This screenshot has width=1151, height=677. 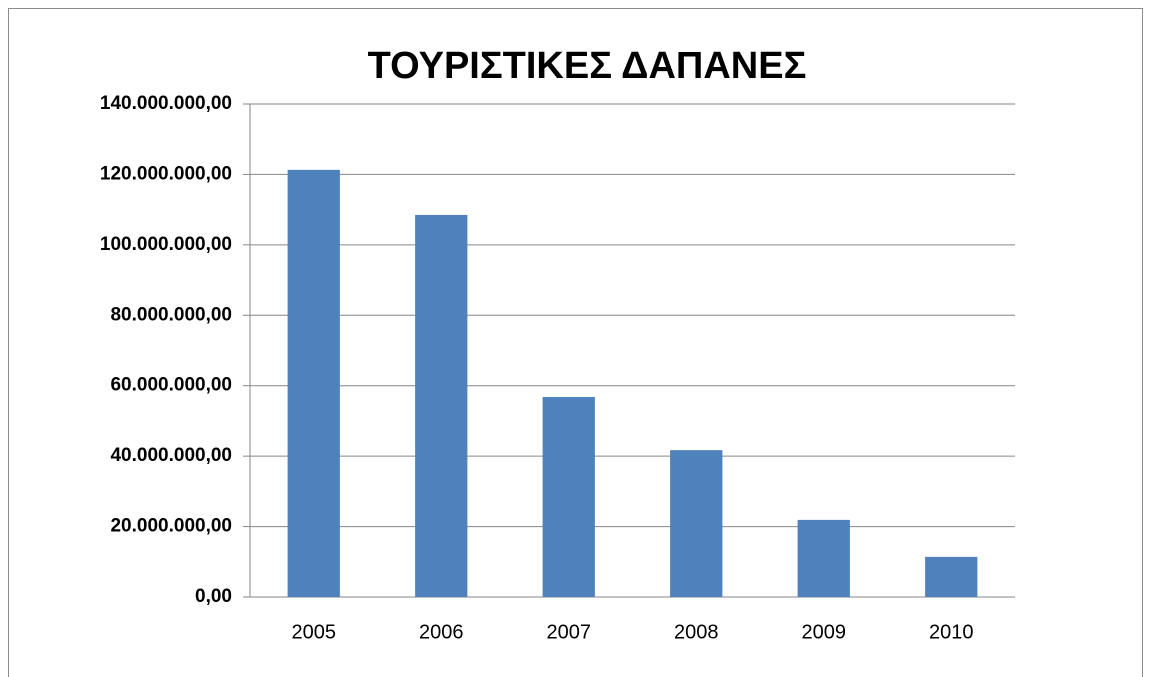 I want to click on y-tick-label: 20.000.000,00, so click(x=171, y=526).